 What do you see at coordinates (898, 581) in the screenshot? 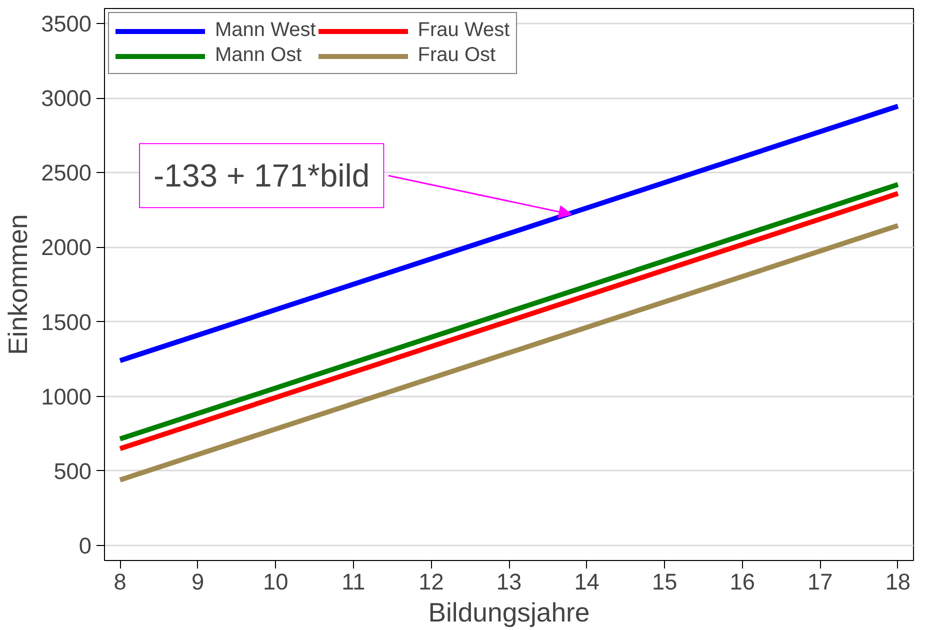
I see `x-tick-label: 18` at bounding box center [898, 581].